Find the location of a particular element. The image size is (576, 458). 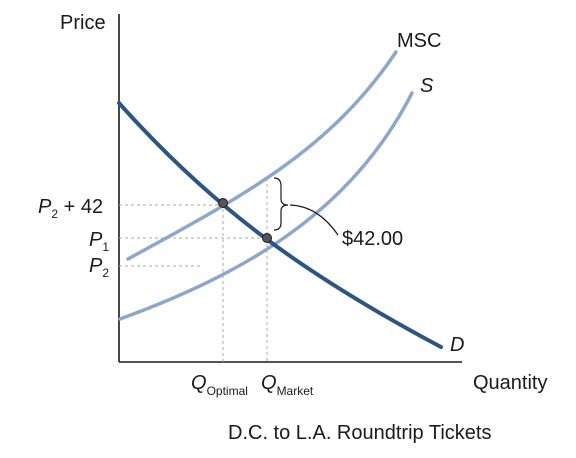

price-tick-p2-plus-42: P2 + 42 is located at coordinates (70, 208).